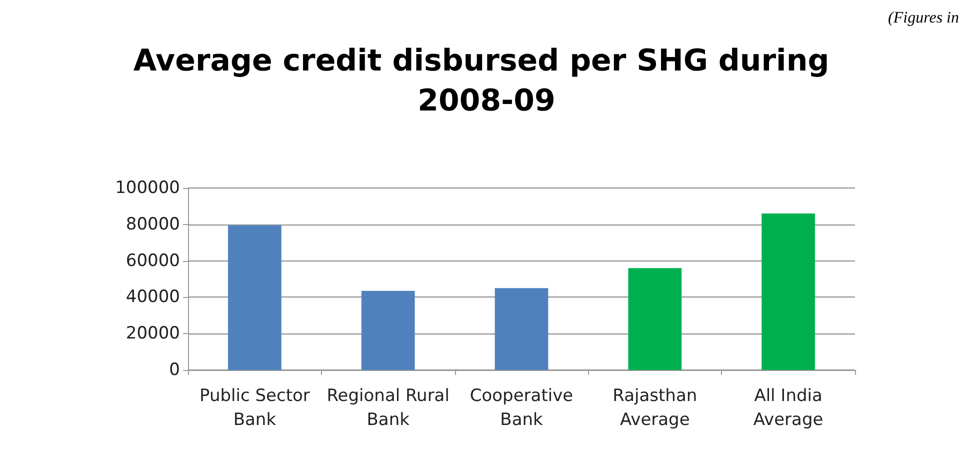 The height and width of the screenshot is (473, 973). What do you see at coordinates (388, 408) in the screenshot?
I see `x-tick-label: Regional Rural Bank` at bounding box center [388, 408].